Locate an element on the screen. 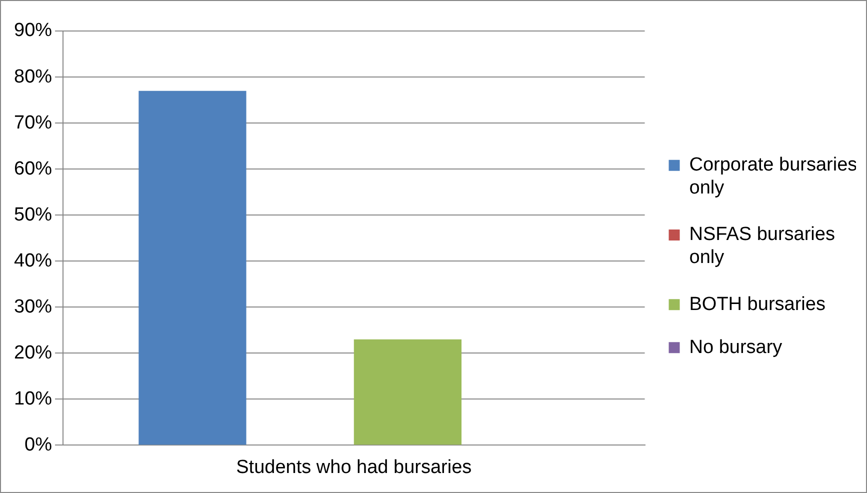 The image size is (867, 493). y-tick-label: 60% is located at coordinates (33, 169).